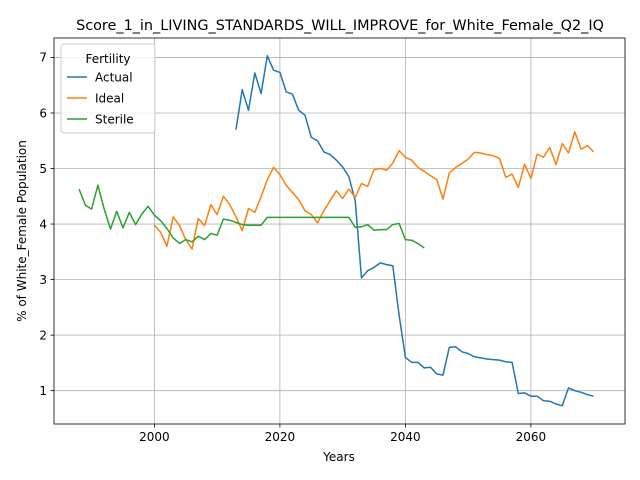 This screenshot has width=640, height=480. Describe the element at coordinates (280, 437) in the screenshot. I see `x-tick-label: 2020` at that location.